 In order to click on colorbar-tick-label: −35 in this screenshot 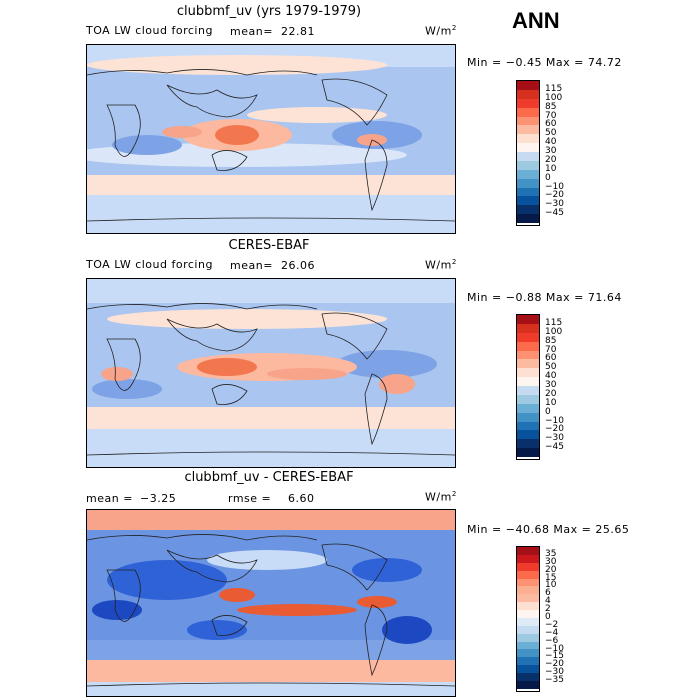, I will do `click(554, 680)`.